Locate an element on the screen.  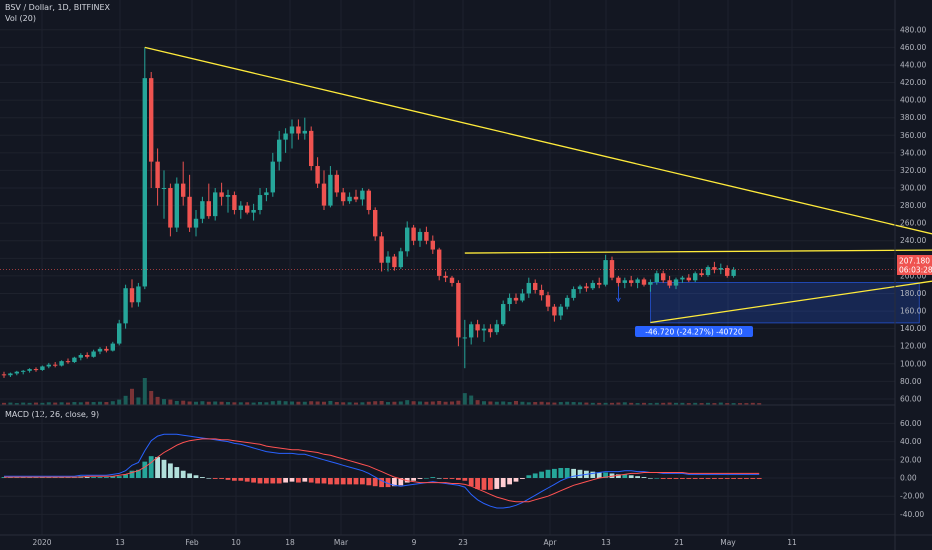
price-axis-tick: 60.00 is located at coordinates (911, 398).